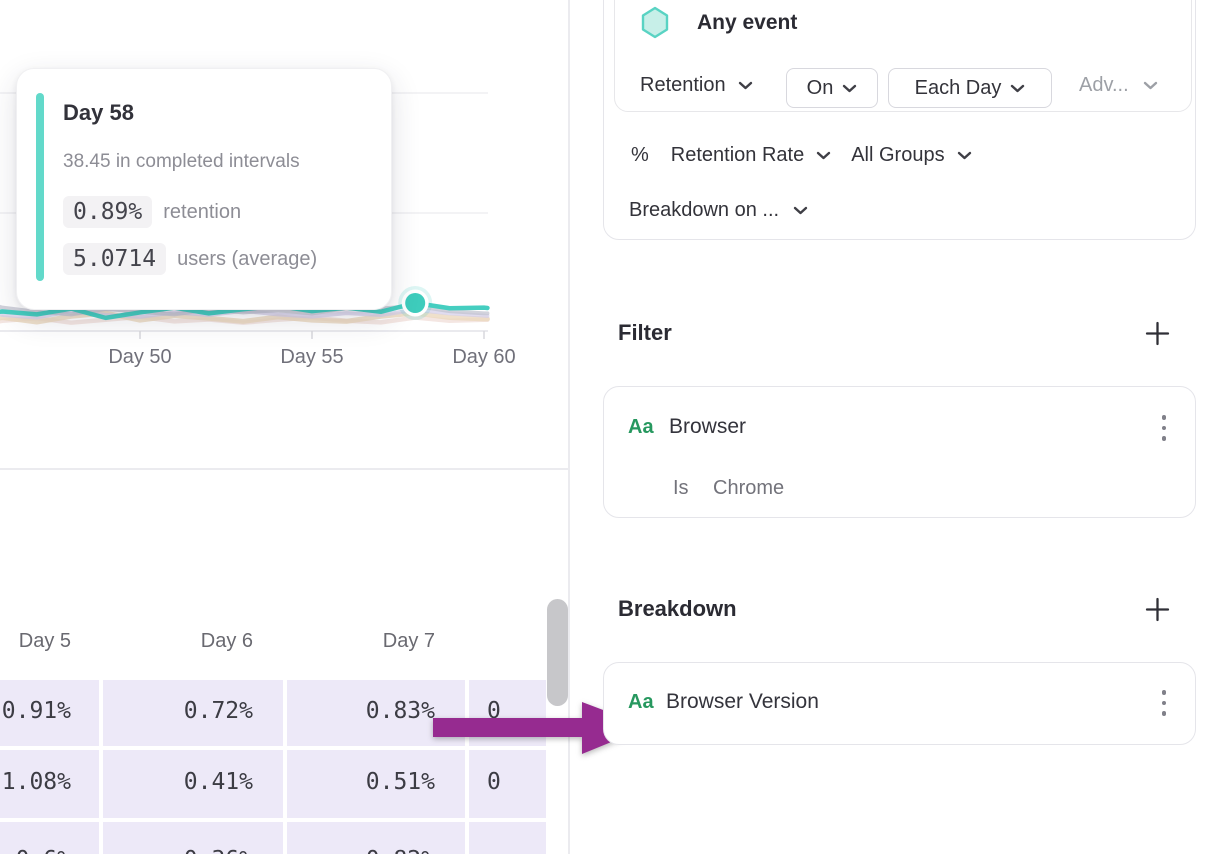 The image size is (1222, 854). What do you see at coordinates (139, 357) in the screenshot?
I see `x-axis-tick-label: Day 50` at bounding box center [139, 357].